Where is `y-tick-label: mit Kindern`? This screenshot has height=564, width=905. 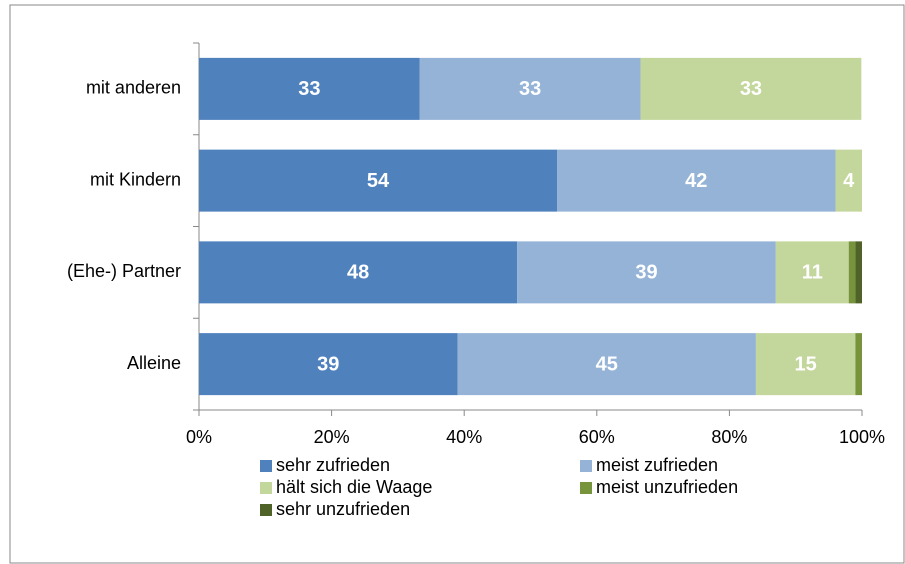
y-tick-label: mit Kindern is located at coordinates (135, 179).